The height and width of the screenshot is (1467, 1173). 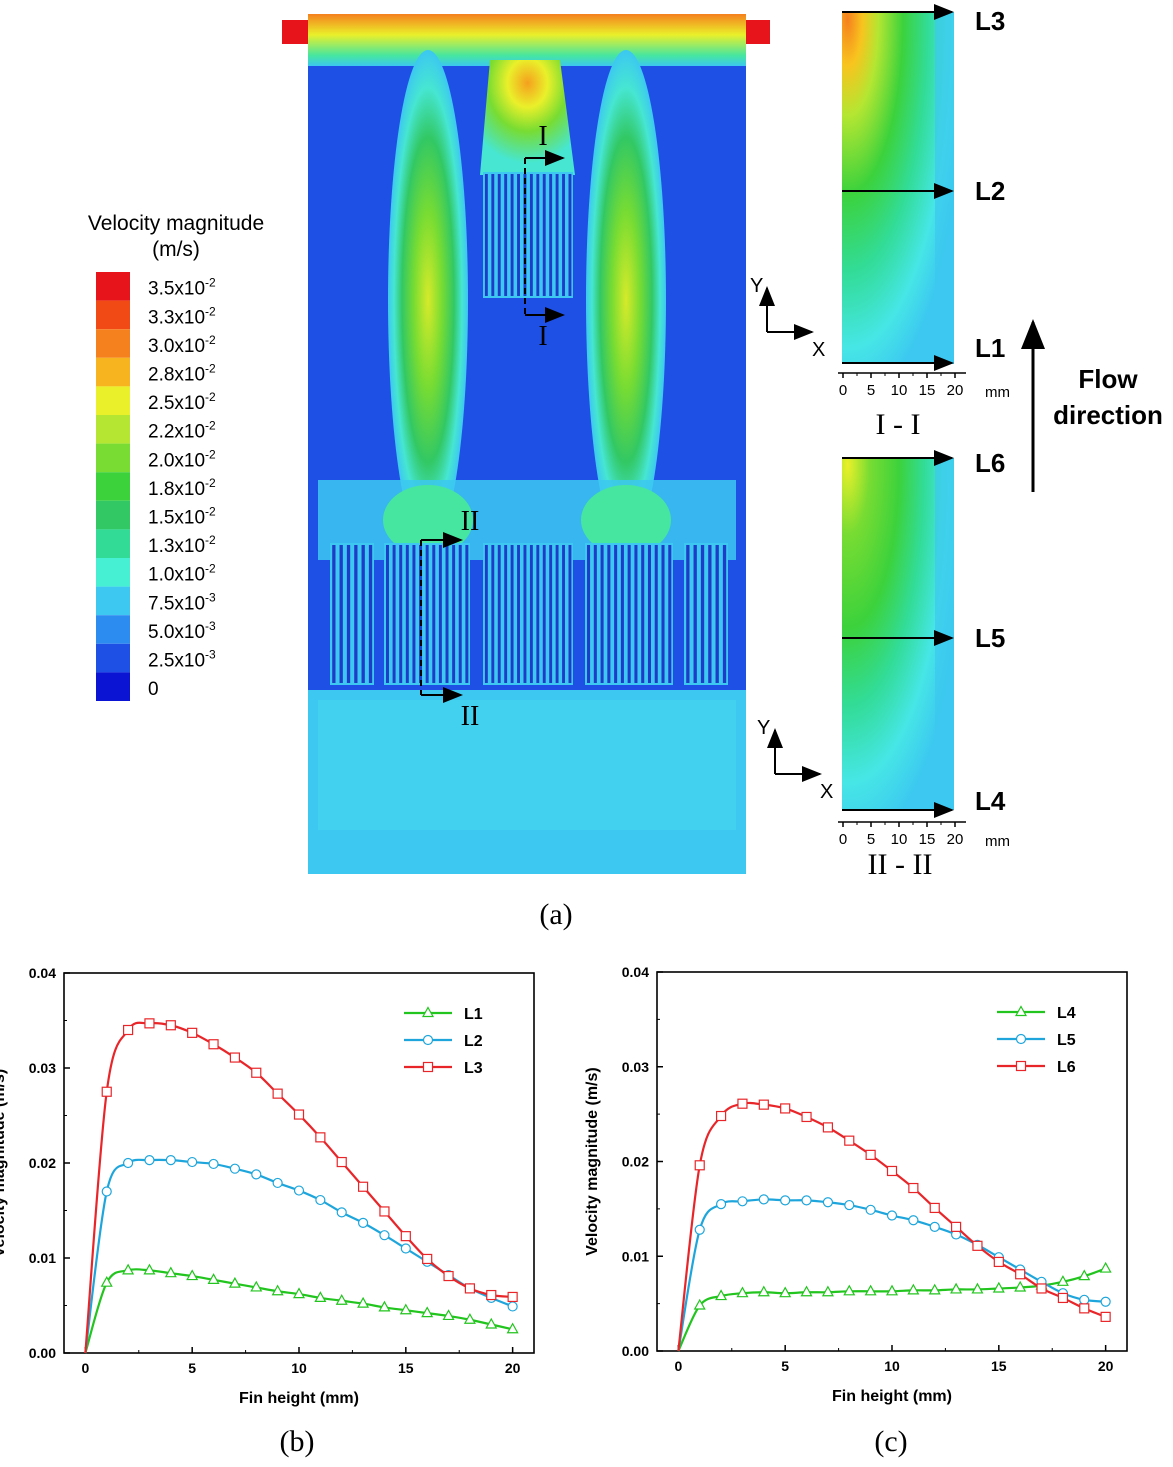 I want to click on section-label-II-top: II, so click(x=470, y=521).